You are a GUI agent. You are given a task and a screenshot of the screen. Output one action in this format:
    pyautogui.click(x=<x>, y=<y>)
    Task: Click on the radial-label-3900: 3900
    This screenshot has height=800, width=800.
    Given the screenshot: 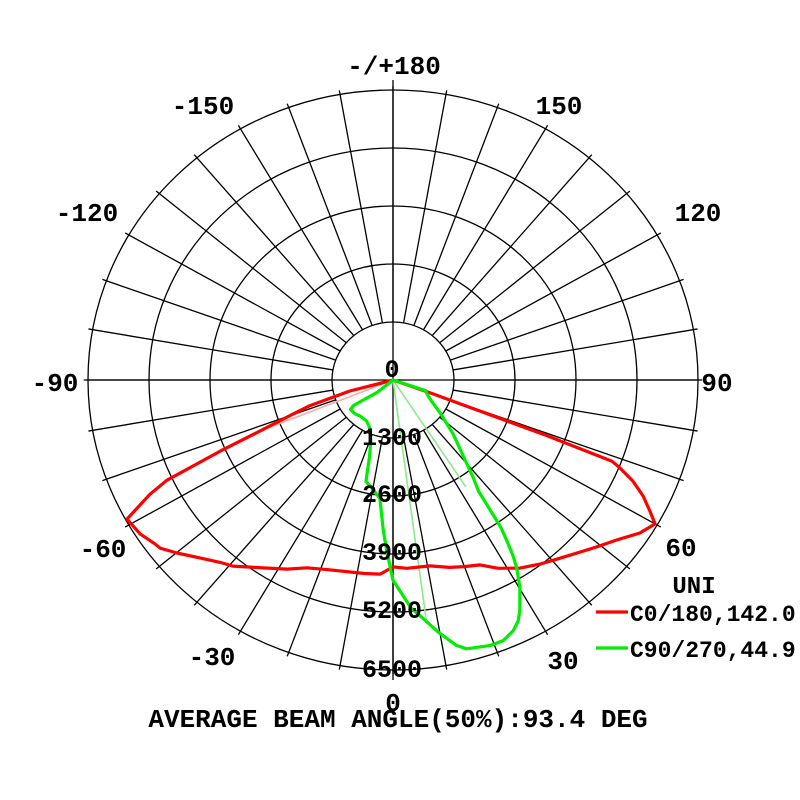 What is the action you would take?
    pyautogui.click(x=392, y=553)
    